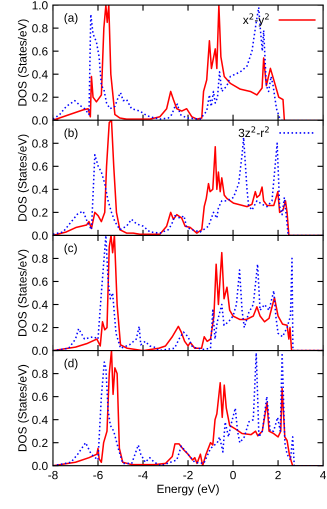  What do you see at coordinates (53, 475) in the screenshot?
I see `x-tick-label: -8` at bounding box center [53, 475].